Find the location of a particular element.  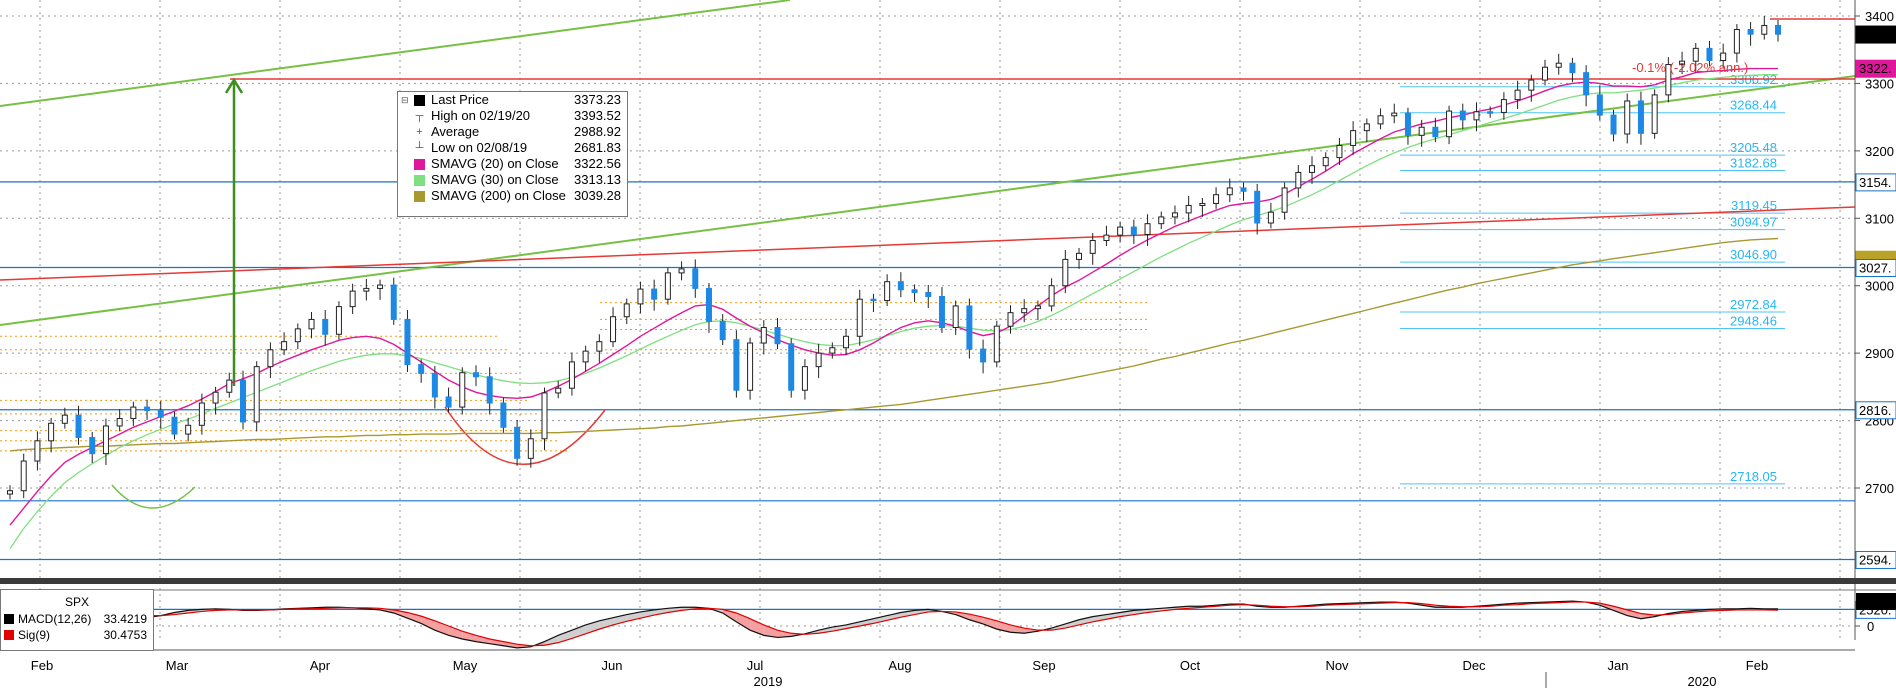

macd-line is located at coordinates (893, 624).